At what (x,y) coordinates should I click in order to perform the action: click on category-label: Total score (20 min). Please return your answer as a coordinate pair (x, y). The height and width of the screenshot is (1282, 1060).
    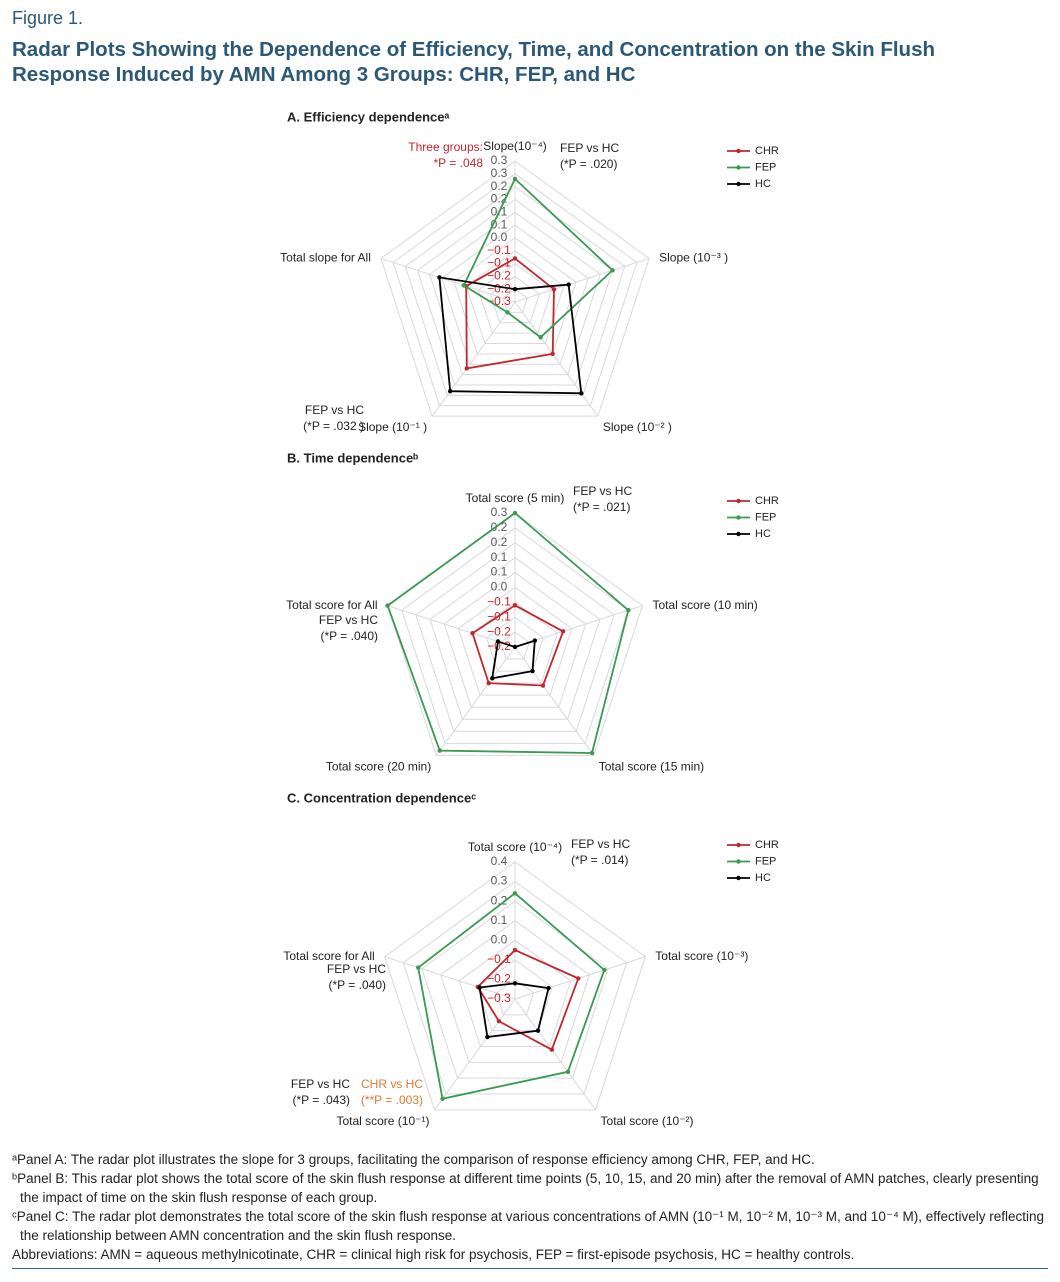
    Looking at the image, I should click on (378, 767).